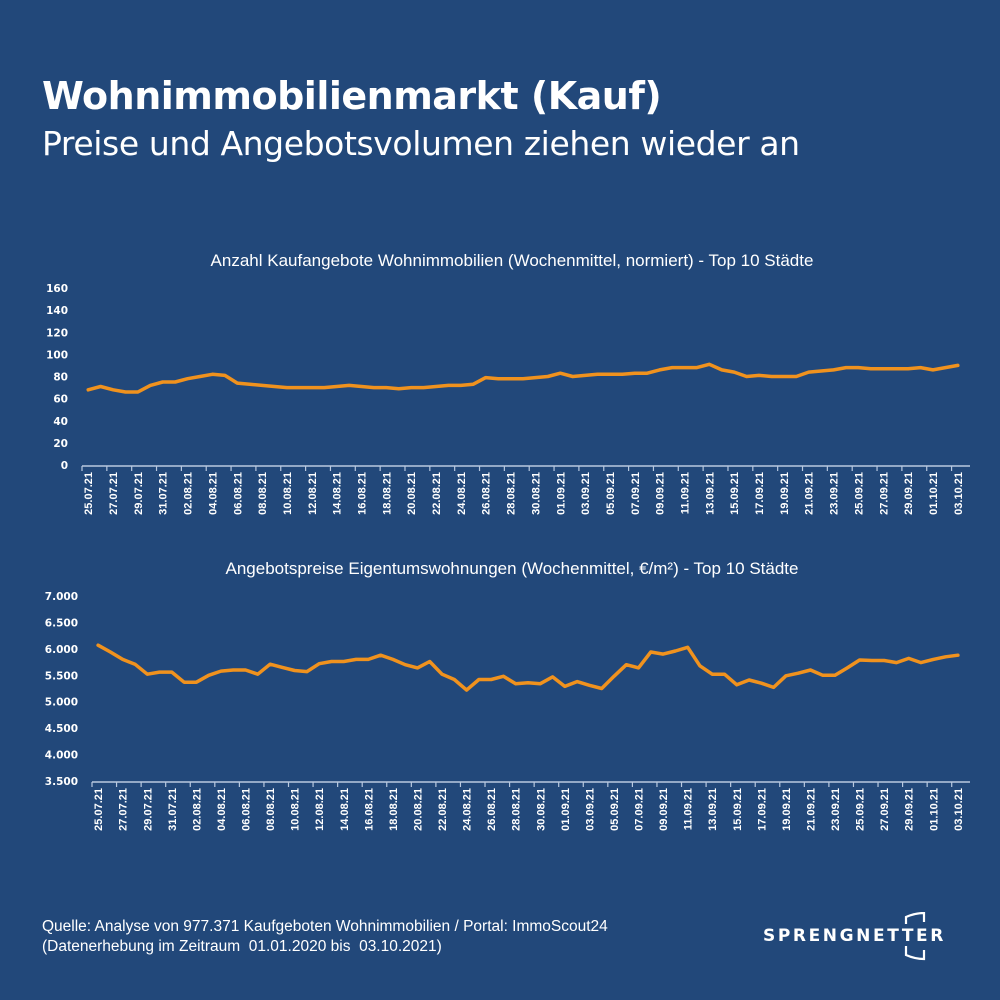 This screenshot has width=1000, height=1000. What do you see at coordinates (57, 333) in the screenshot?
I see `y-tick-label: 120` at bounding box center [57, 333].